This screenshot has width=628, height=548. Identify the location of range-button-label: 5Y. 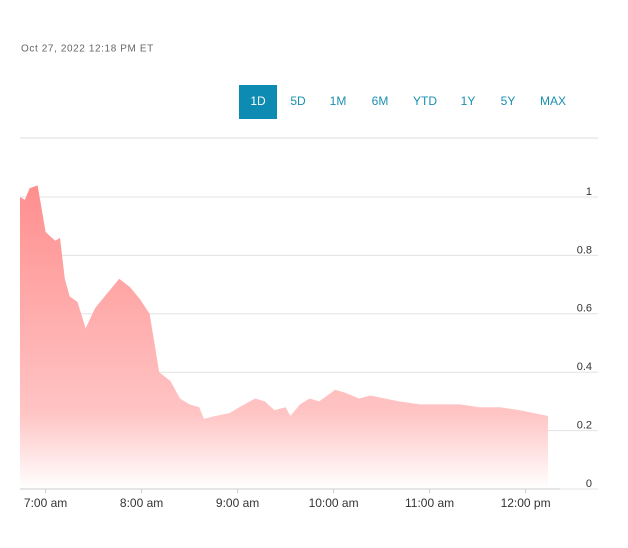
(508, 101).